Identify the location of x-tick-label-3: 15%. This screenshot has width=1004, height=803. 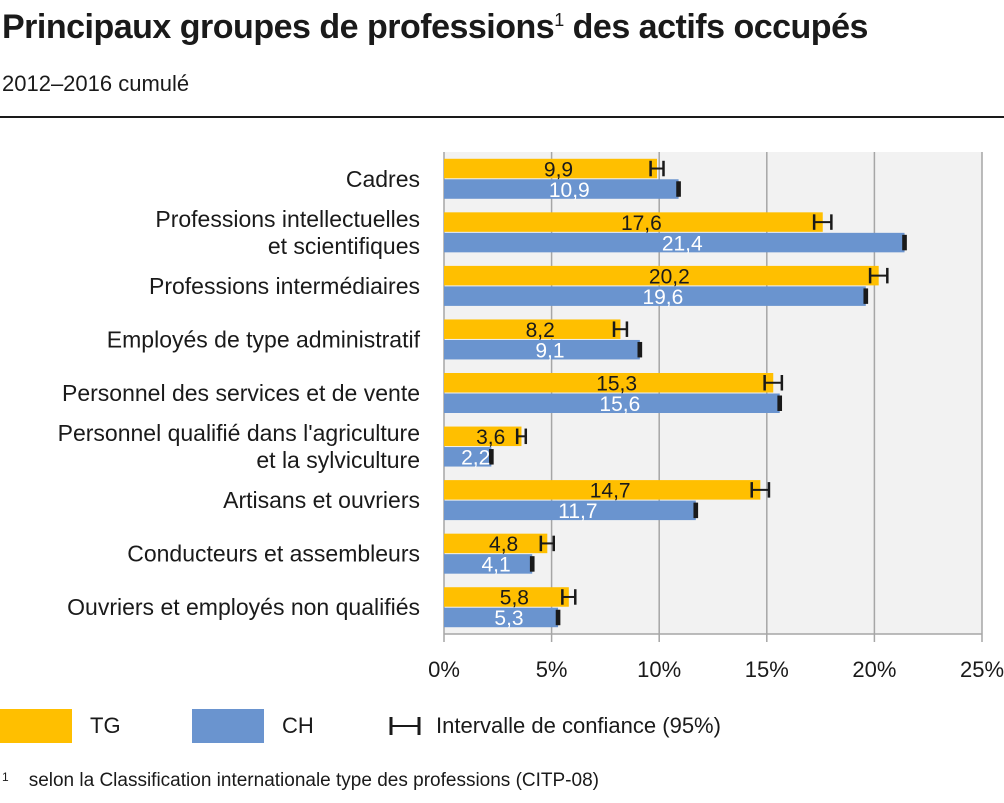
(767, 669).